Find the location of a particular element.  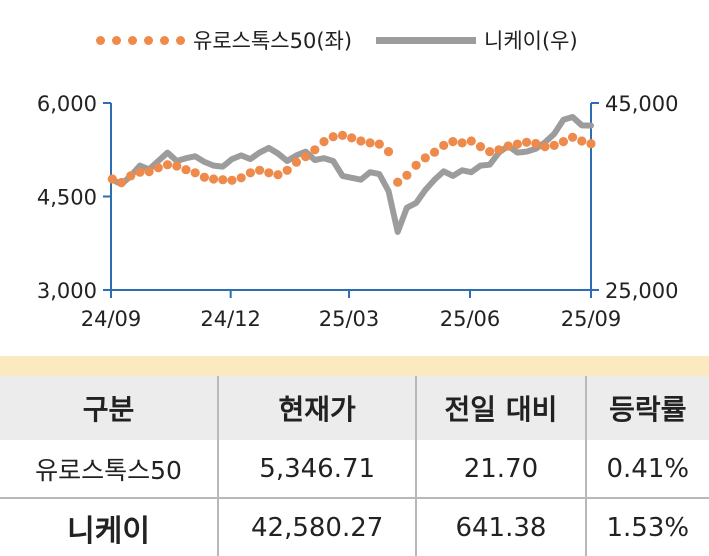

chart-legend: 유로스톡스50(좌) 니케이(우) is located at coordinates (337, 40).